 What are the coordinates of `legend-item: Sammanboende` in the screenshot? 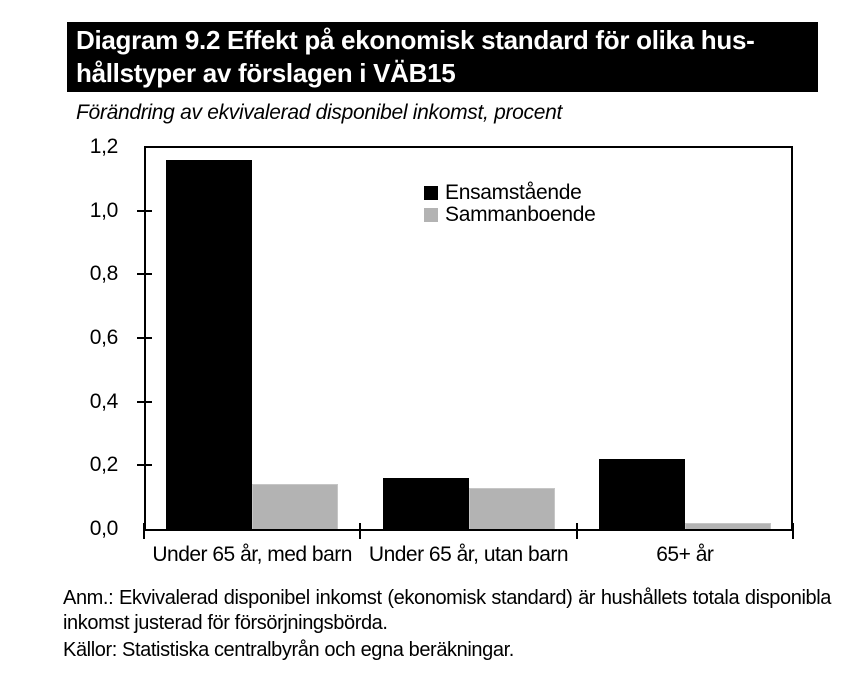 It's located at (510, 214).